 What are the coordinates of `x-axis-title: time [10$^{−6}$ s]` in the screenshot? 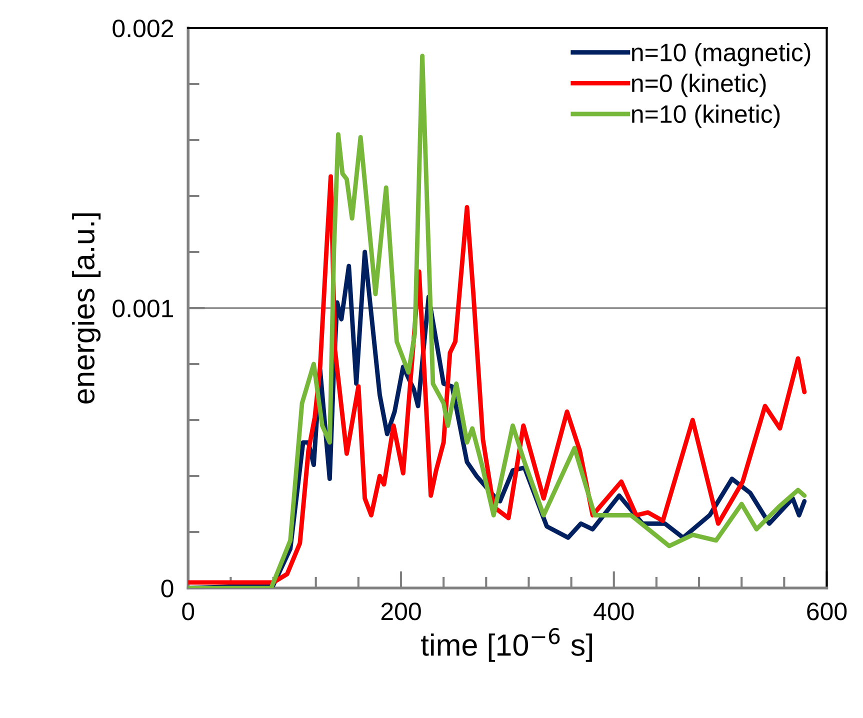 It's located at (506, 645).